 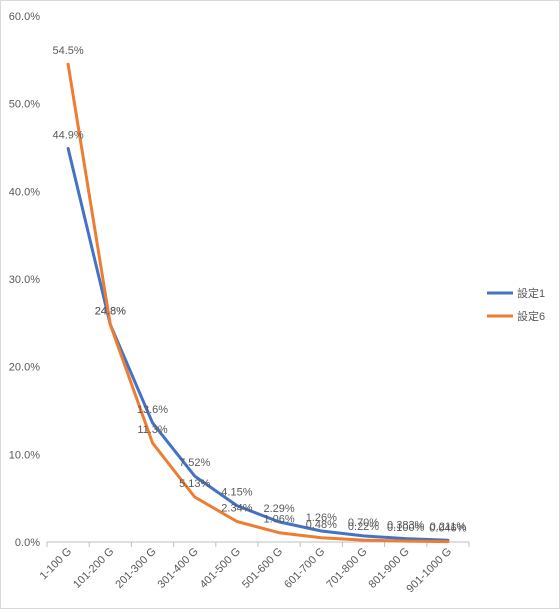 I want to click on data-label: 0.046%, so click(x=448, y=529).